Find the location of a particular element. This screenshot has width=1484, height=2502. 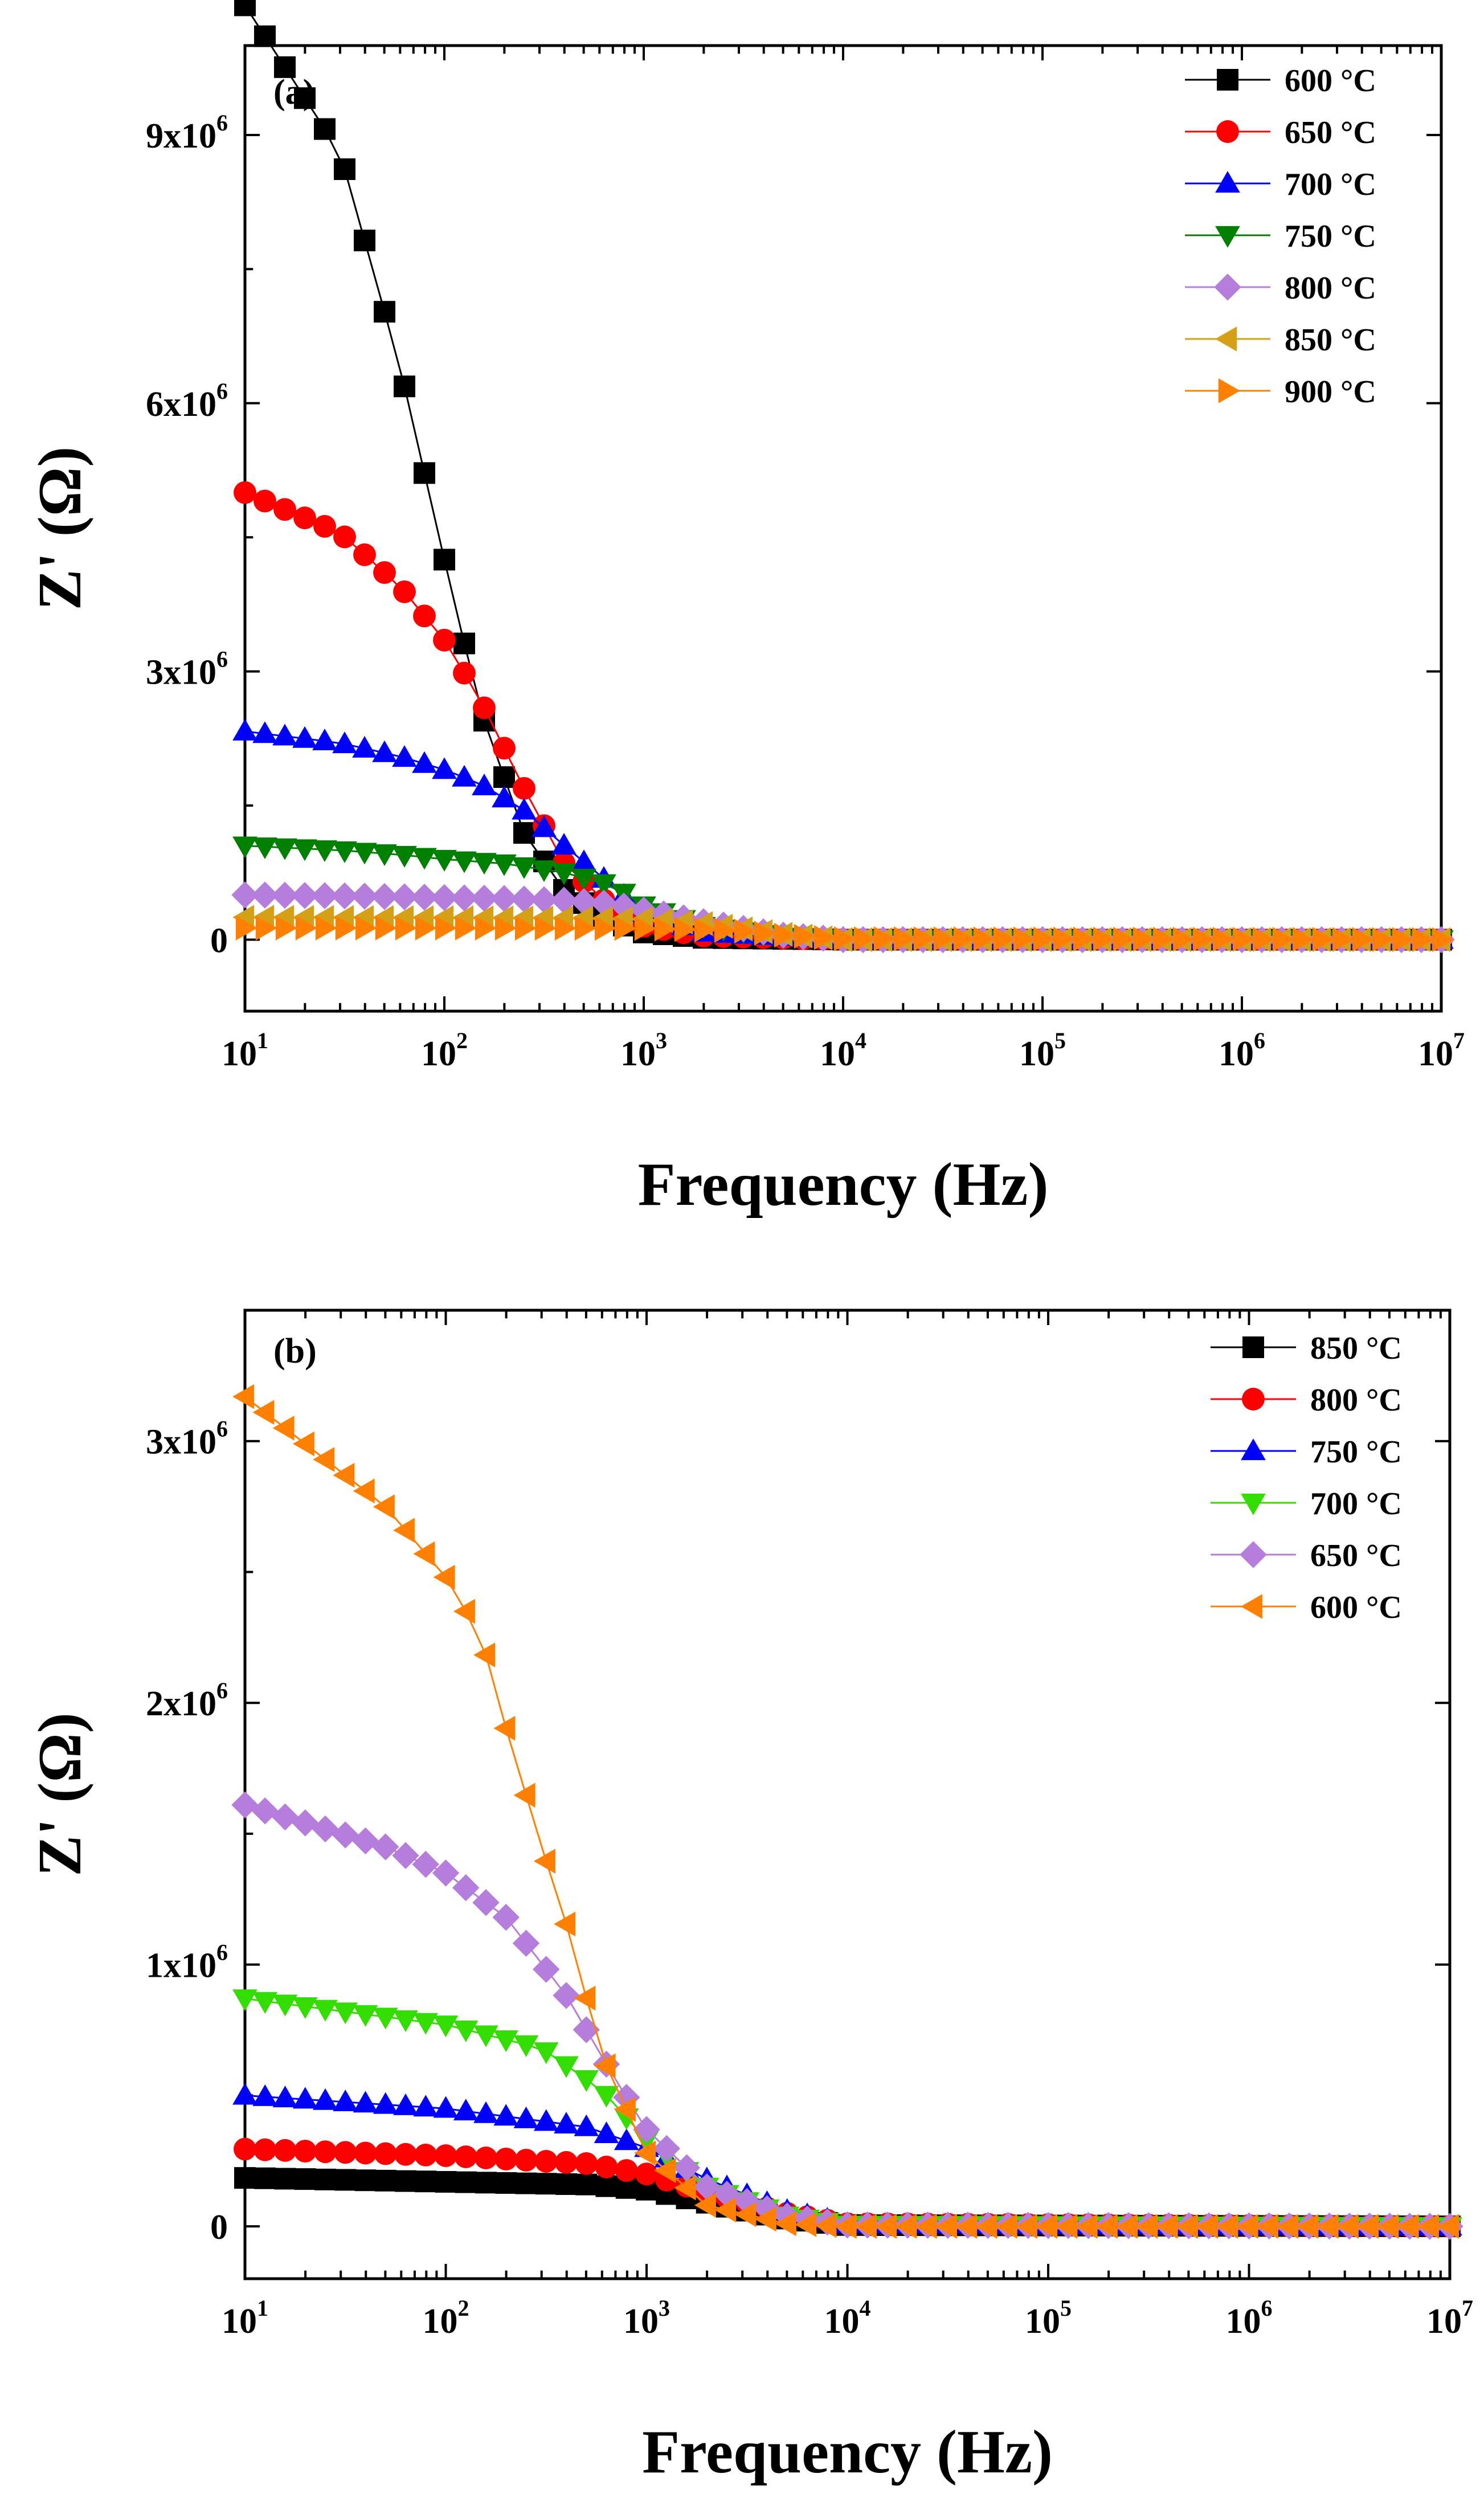

x-tick-label: 10¹ is located at coordinates (245, 1050).